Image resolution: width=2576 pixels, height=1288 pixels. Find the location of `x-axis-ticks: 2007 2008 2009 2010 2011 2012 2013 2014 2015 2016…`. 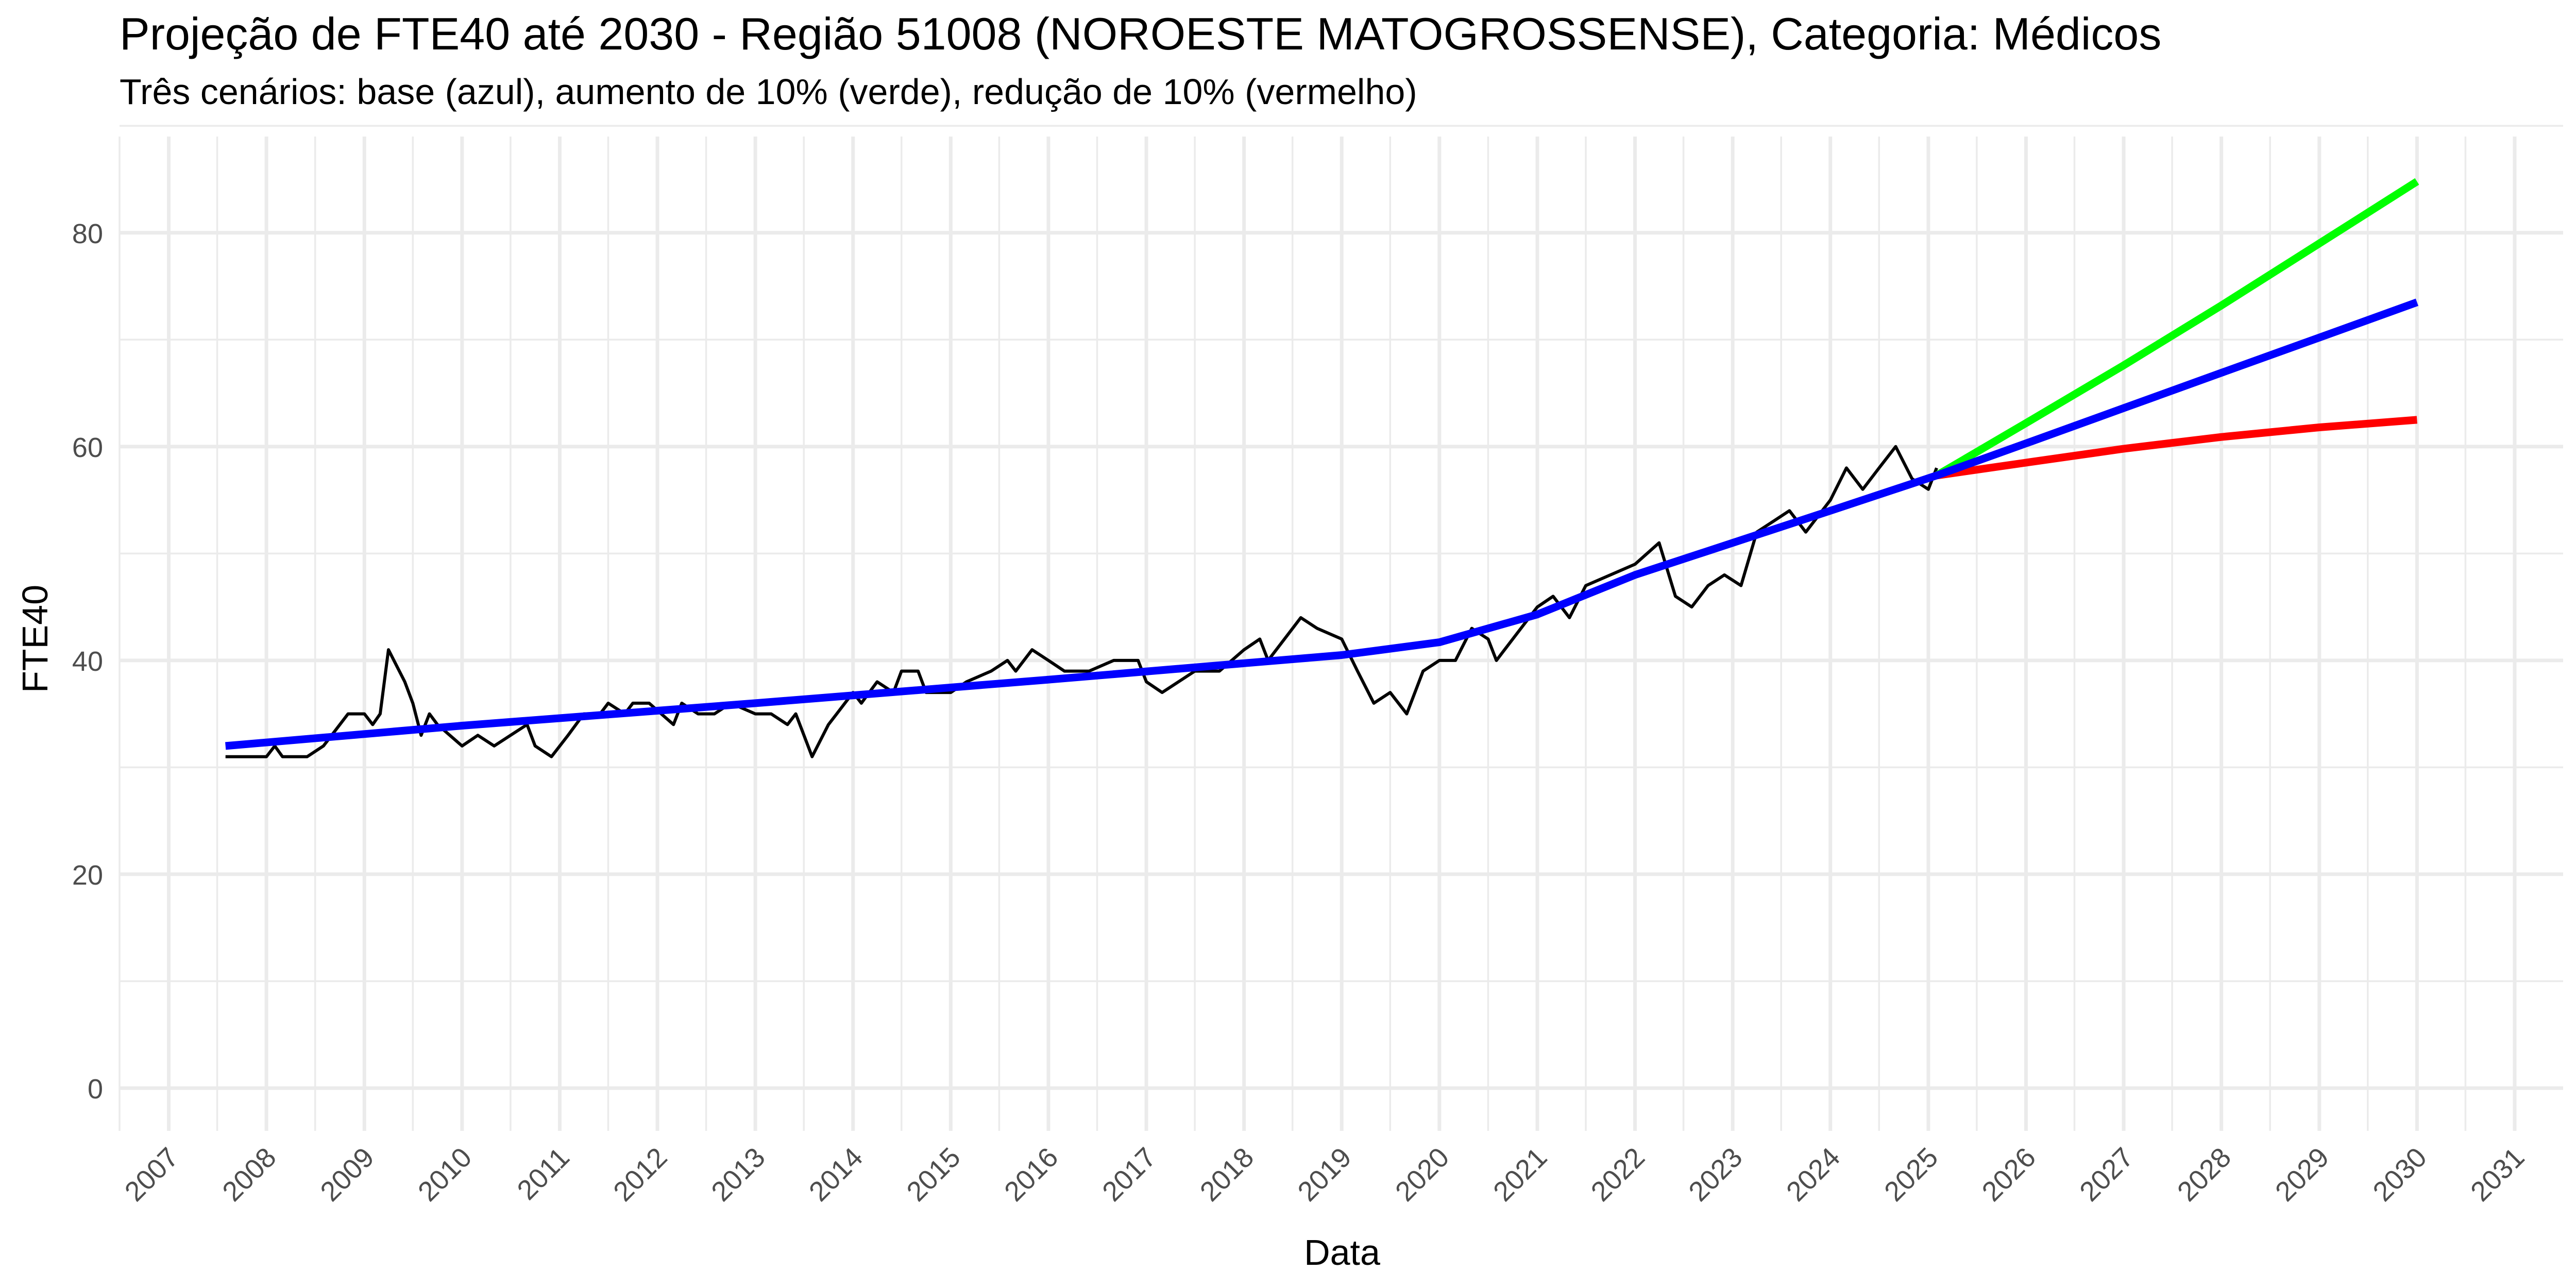

x-axis-ticks: 2007 2008 2009 2010 2011 2012 2013 2014 2015 2016… is located at coordinates (1325, 1174).